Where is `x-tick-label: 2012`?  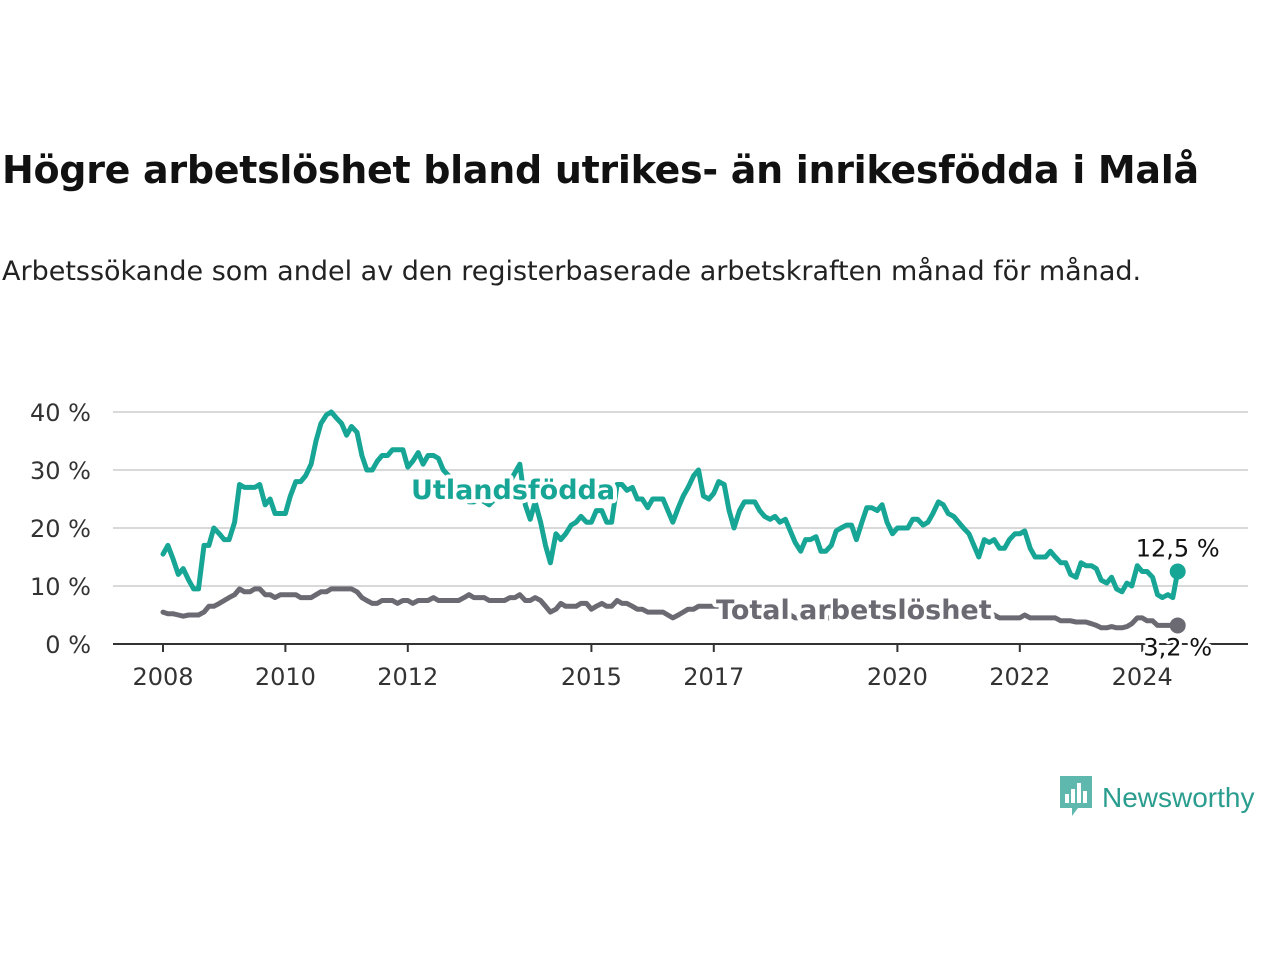 x-tick-label: 2012 is located at coordinates (407, 677).